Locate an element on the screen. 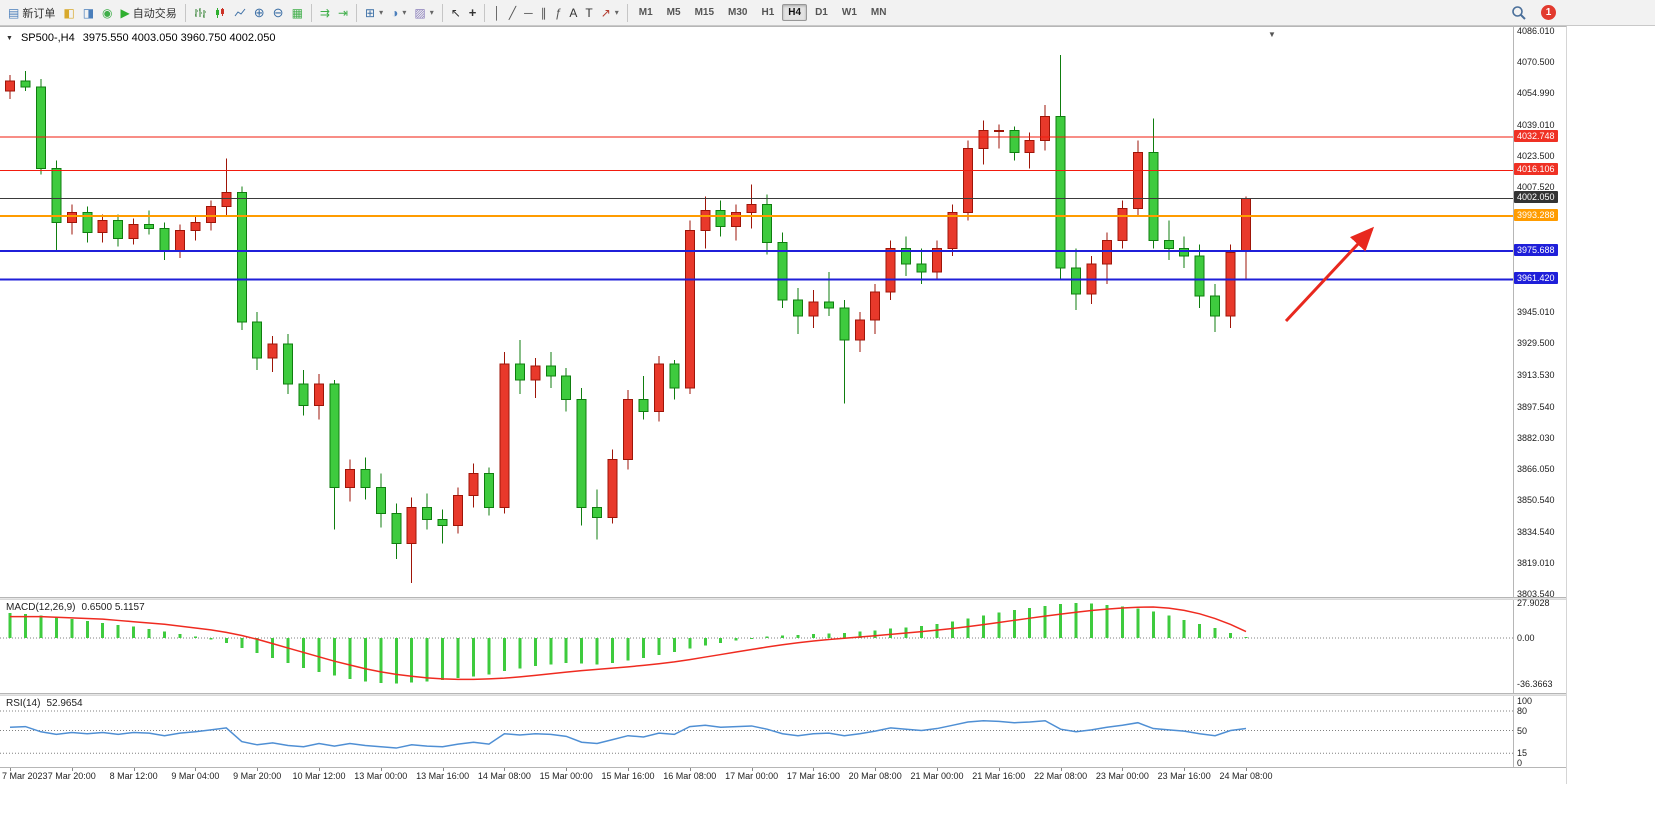 Image resolution: width=1655 pixels, height=830 pixels. price-axis-label: 3850.540 is located at coordinates (1536, 500).